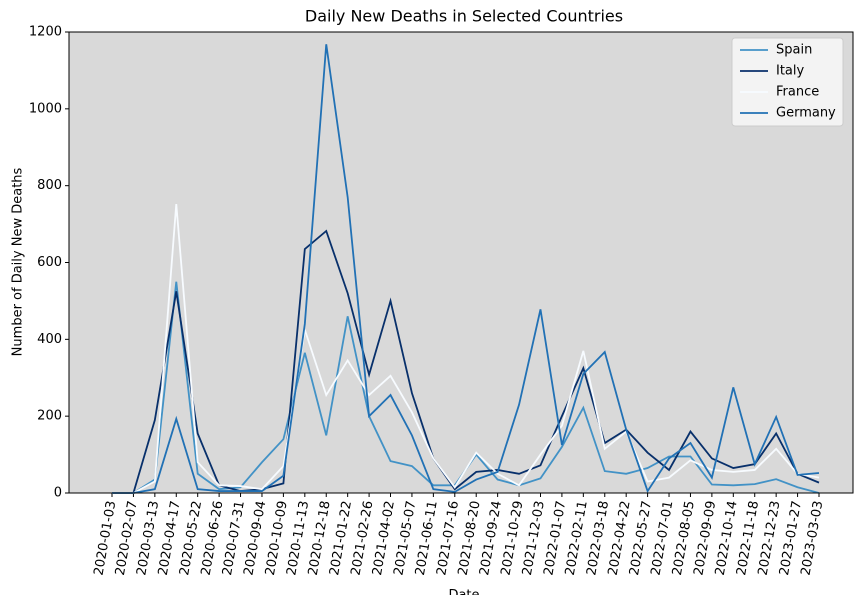  Describe the element at coordinates (794, 50) in the screenshot. I see `legend-label: Spain` at that location.